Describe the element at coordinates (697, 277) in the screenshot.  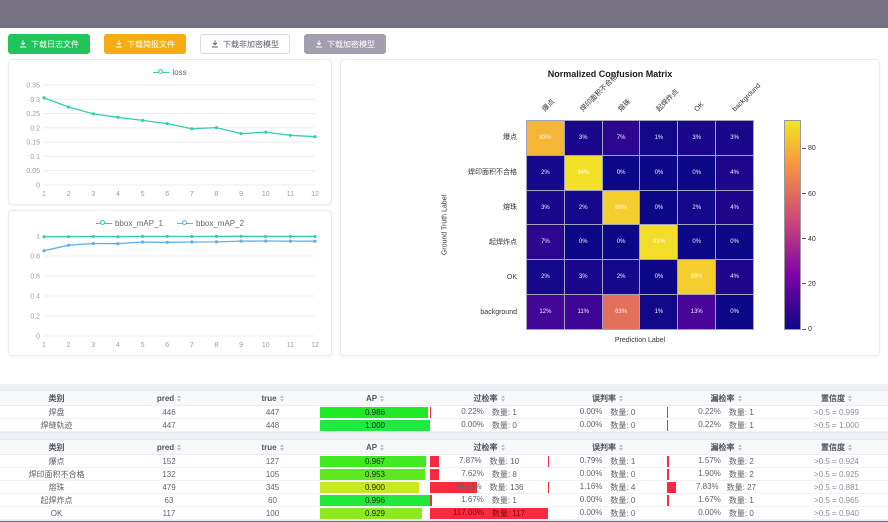
I see `heatmap-cell: 89%` at that location.